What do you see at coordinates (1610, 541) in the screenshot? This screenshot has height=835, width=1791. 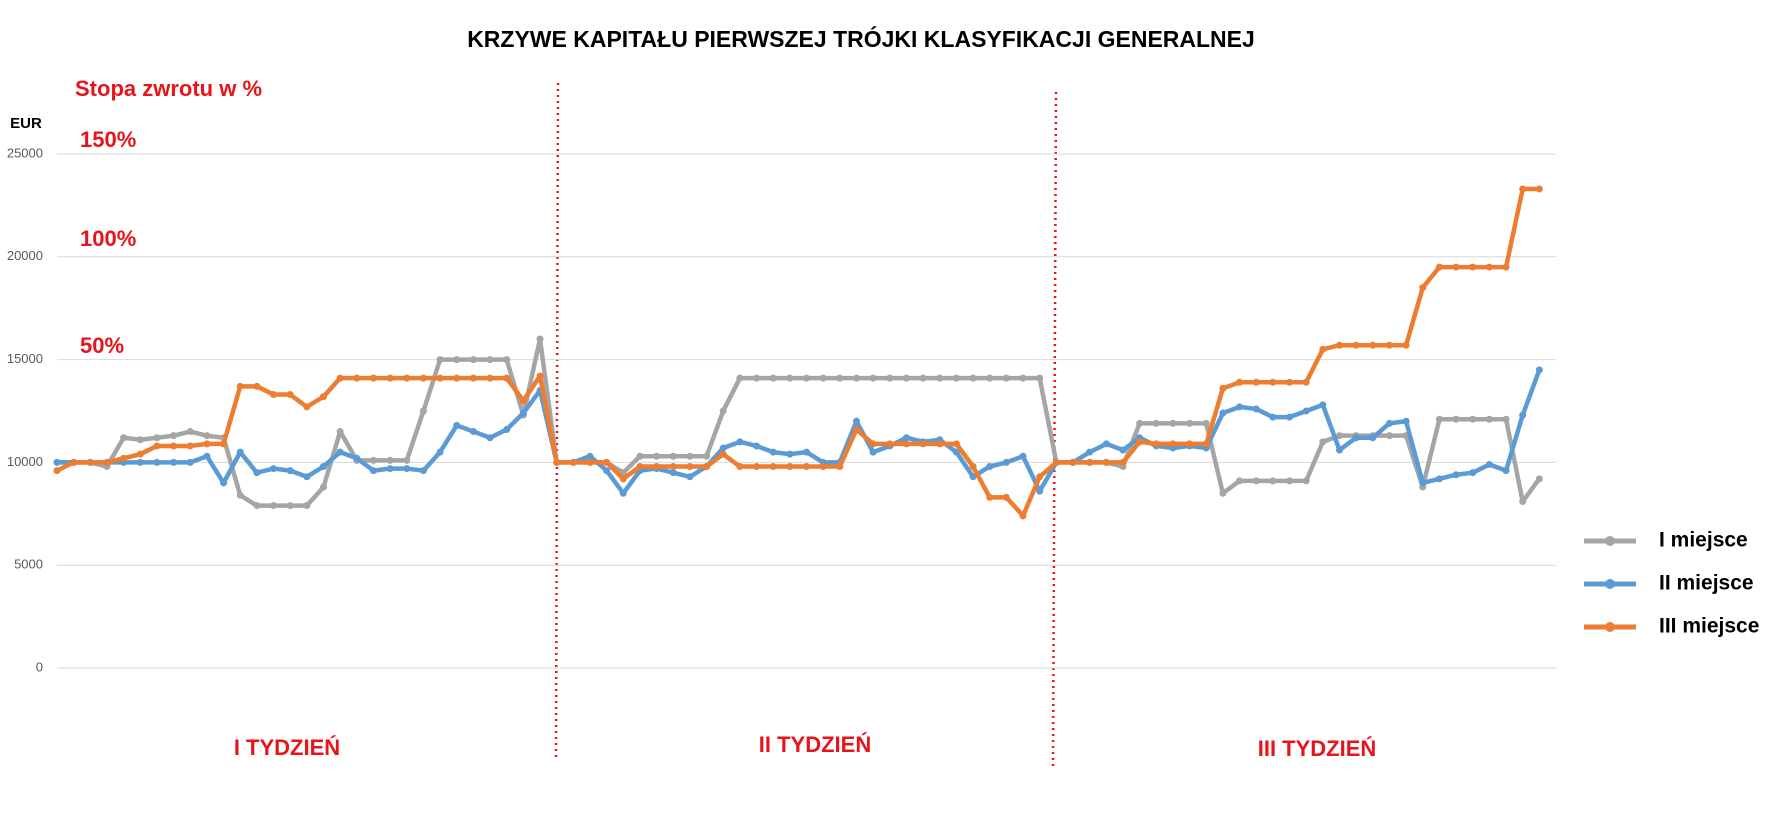 I see `legend-marker` at bounding box center [1610, 541].